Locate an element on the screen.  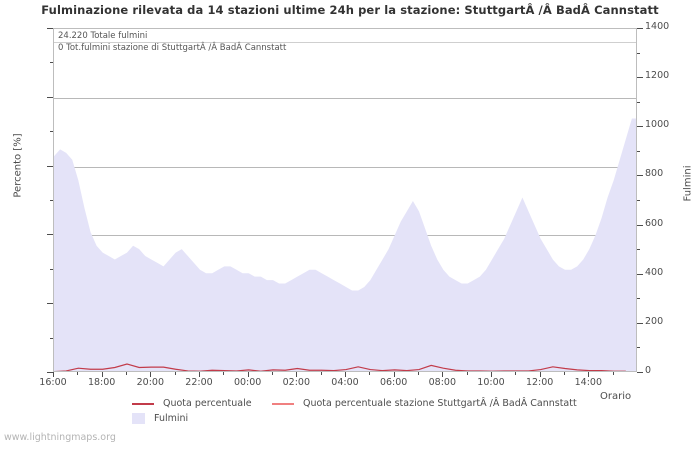
x-axis-tick-label: 18:00 is located at coordinates (101, 382).